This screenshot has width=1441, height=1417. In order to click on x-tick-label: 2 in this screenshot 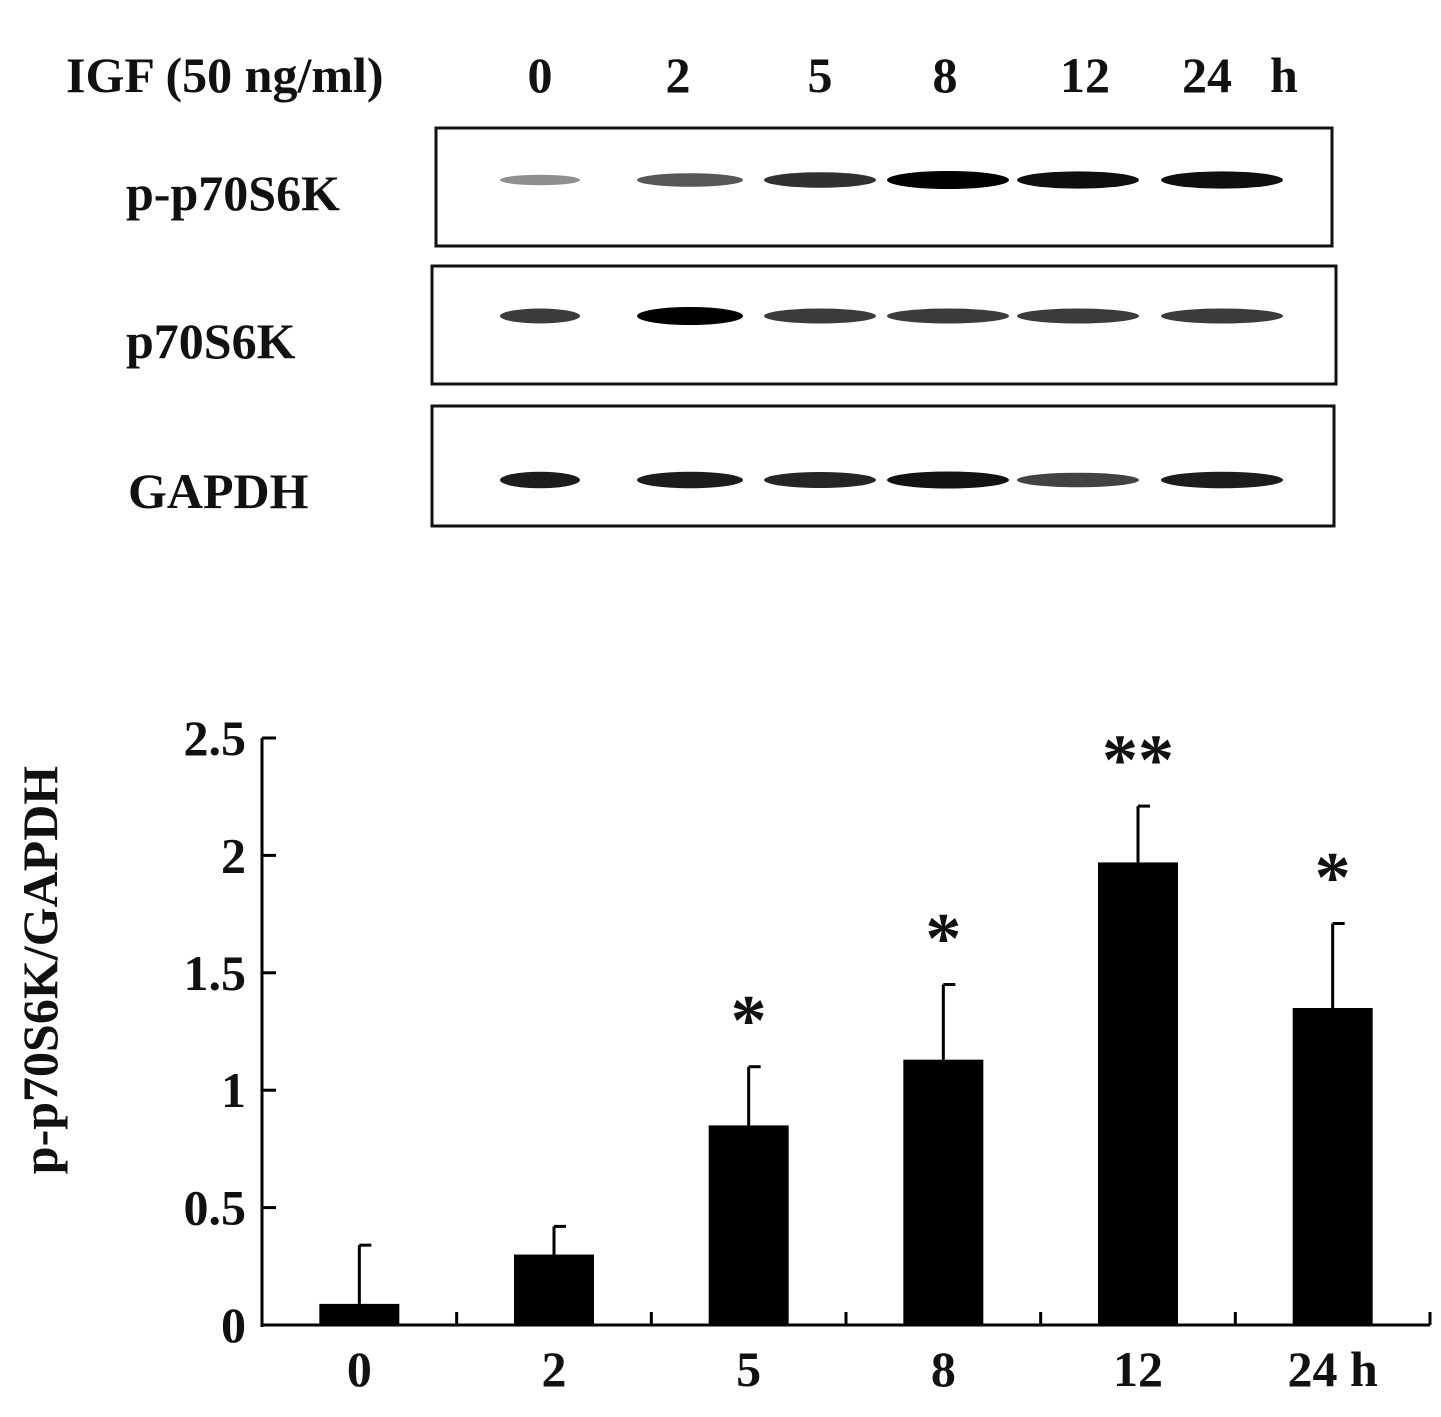, I will do `click(554, 1369)`.